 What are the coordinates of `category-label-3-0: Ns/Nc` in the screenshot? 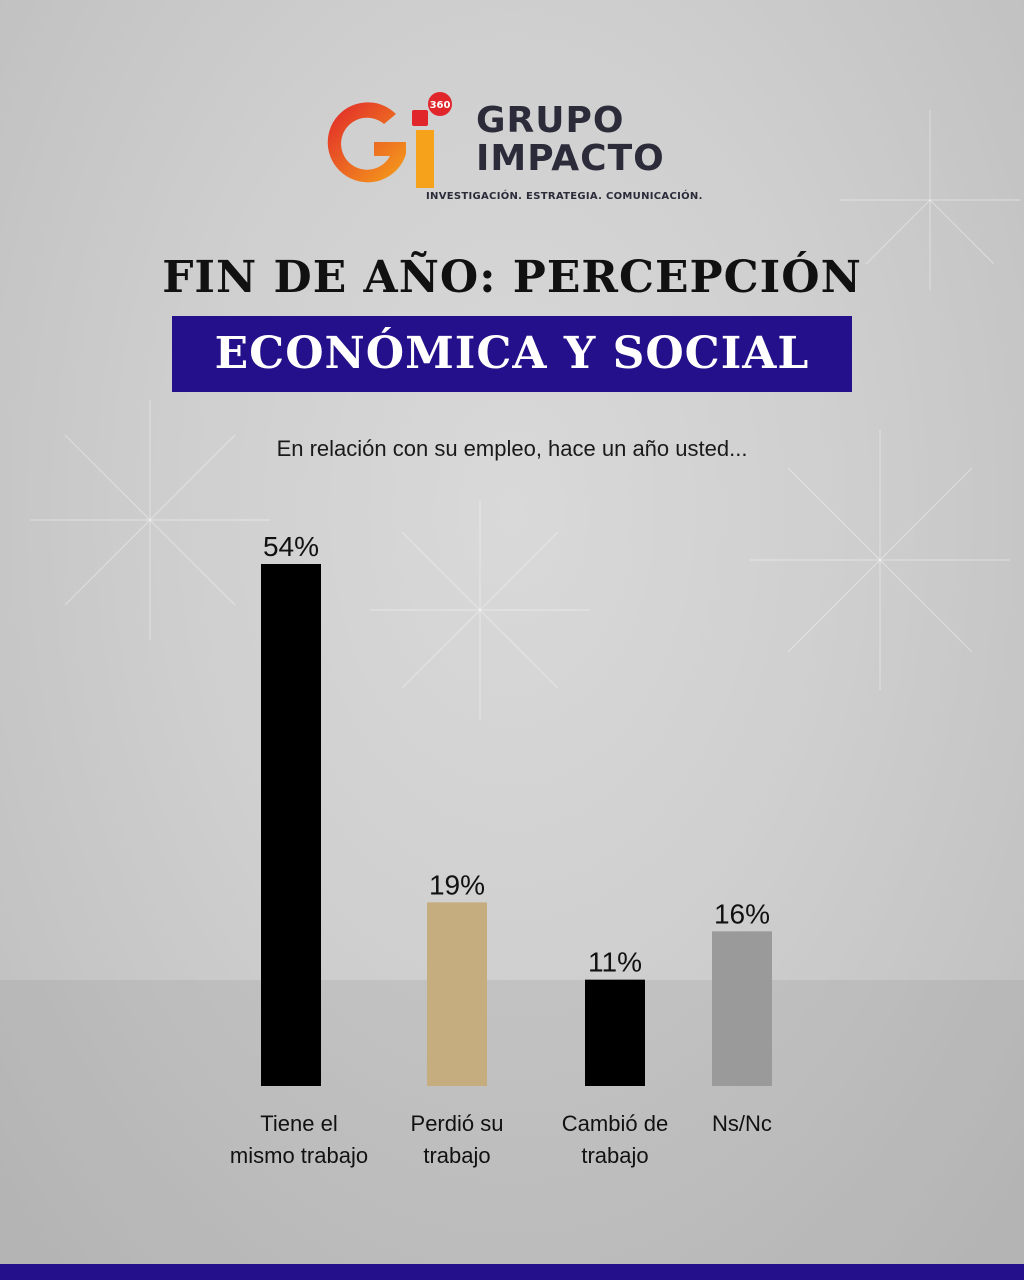 It's located at (742, 1123).